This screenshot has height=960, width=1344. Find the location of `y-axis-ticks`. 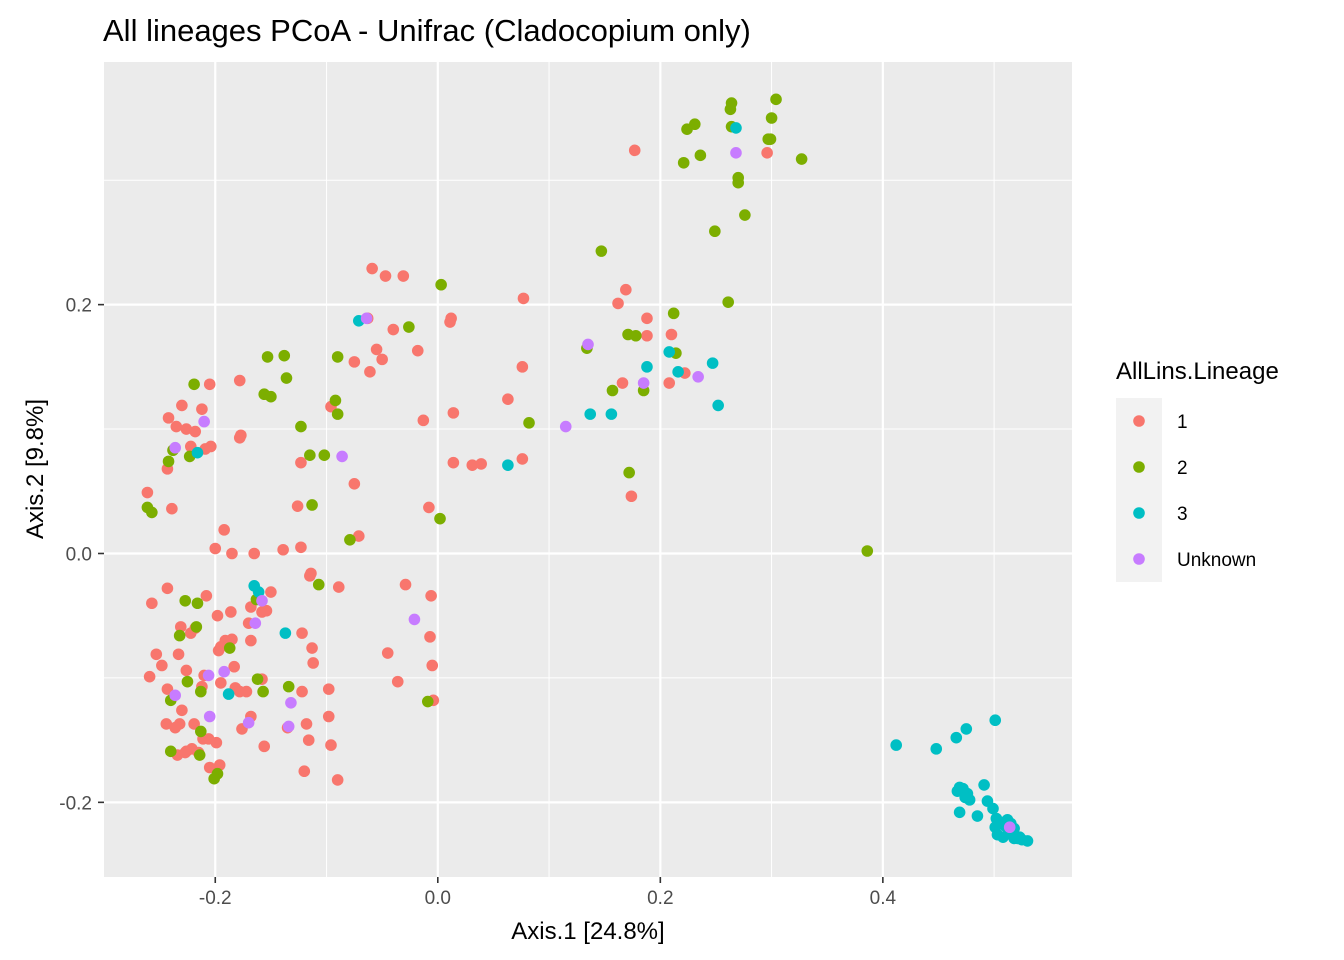

y-axis-ticks is located at coordinates (101, 553).